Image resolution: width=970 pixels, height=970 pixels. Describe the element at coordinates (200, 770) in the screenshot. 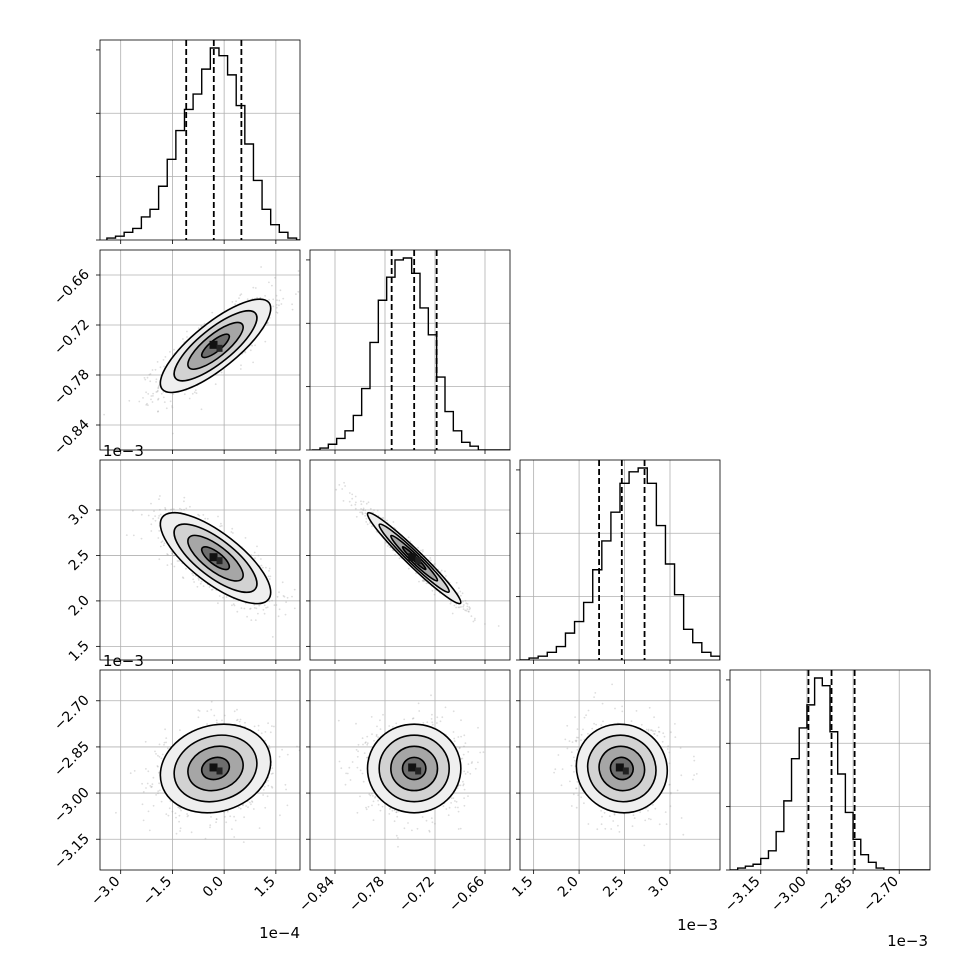

I see `corr-panel` at that location.